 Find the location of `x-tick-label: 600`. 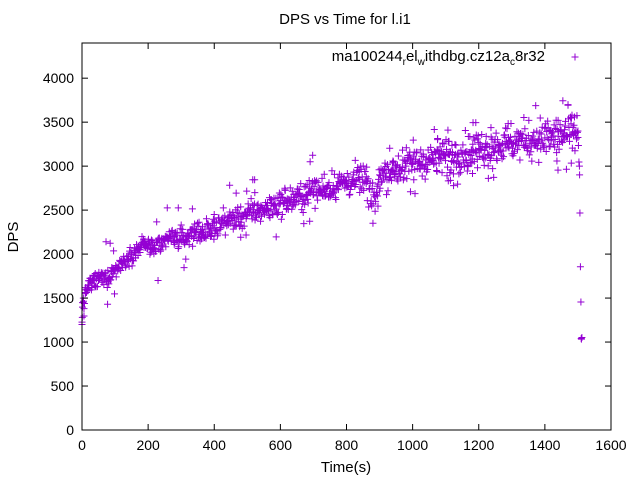

x-tick-label: 600 is located at coordinates (281, 445).